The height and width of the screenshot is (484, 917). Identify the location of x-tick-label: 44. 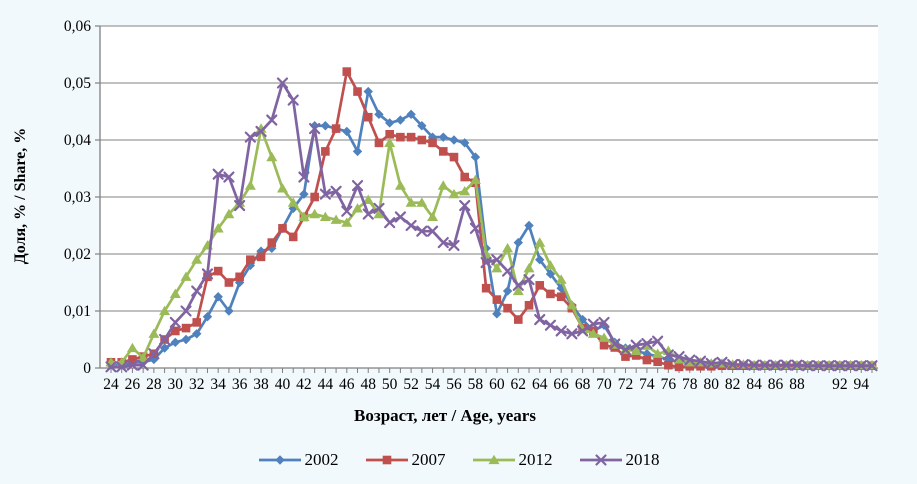
(326, 384).